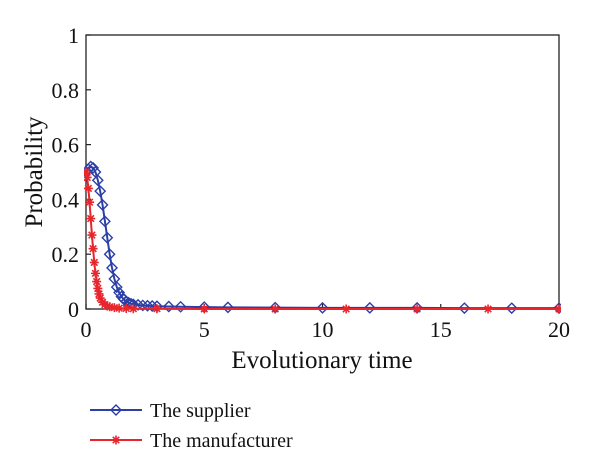  What do you see at coordinates (66, 145) in the screenshot?
I see `y-tick-label: 0.6` at bounding box center [66, 145].